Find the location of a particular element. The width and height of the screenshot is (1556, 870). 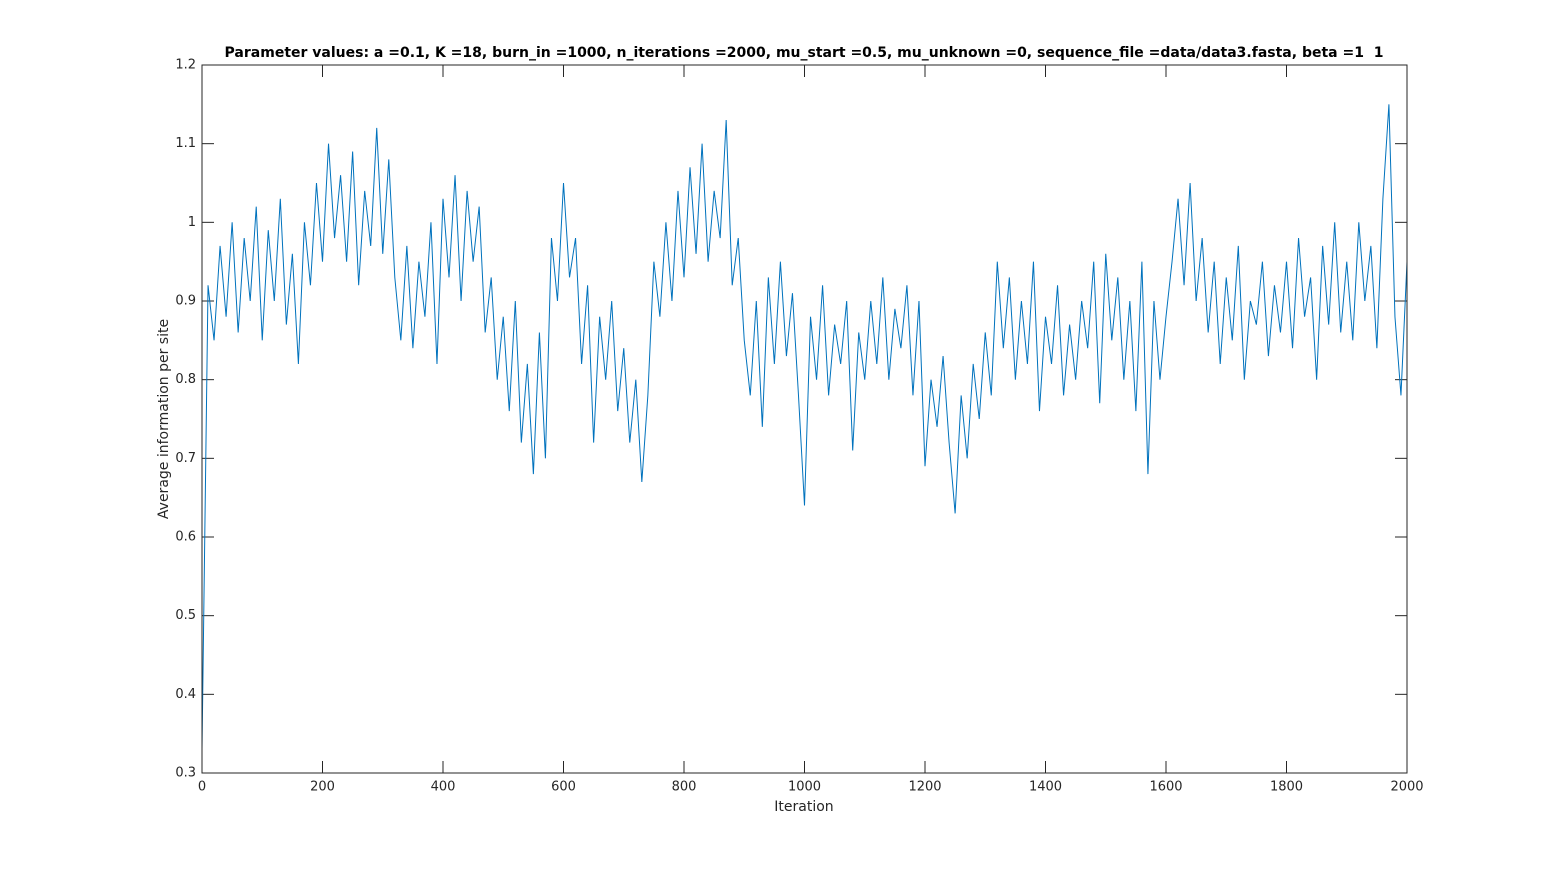

x-tick-label: 1000 is located at coordinates (804, 787).